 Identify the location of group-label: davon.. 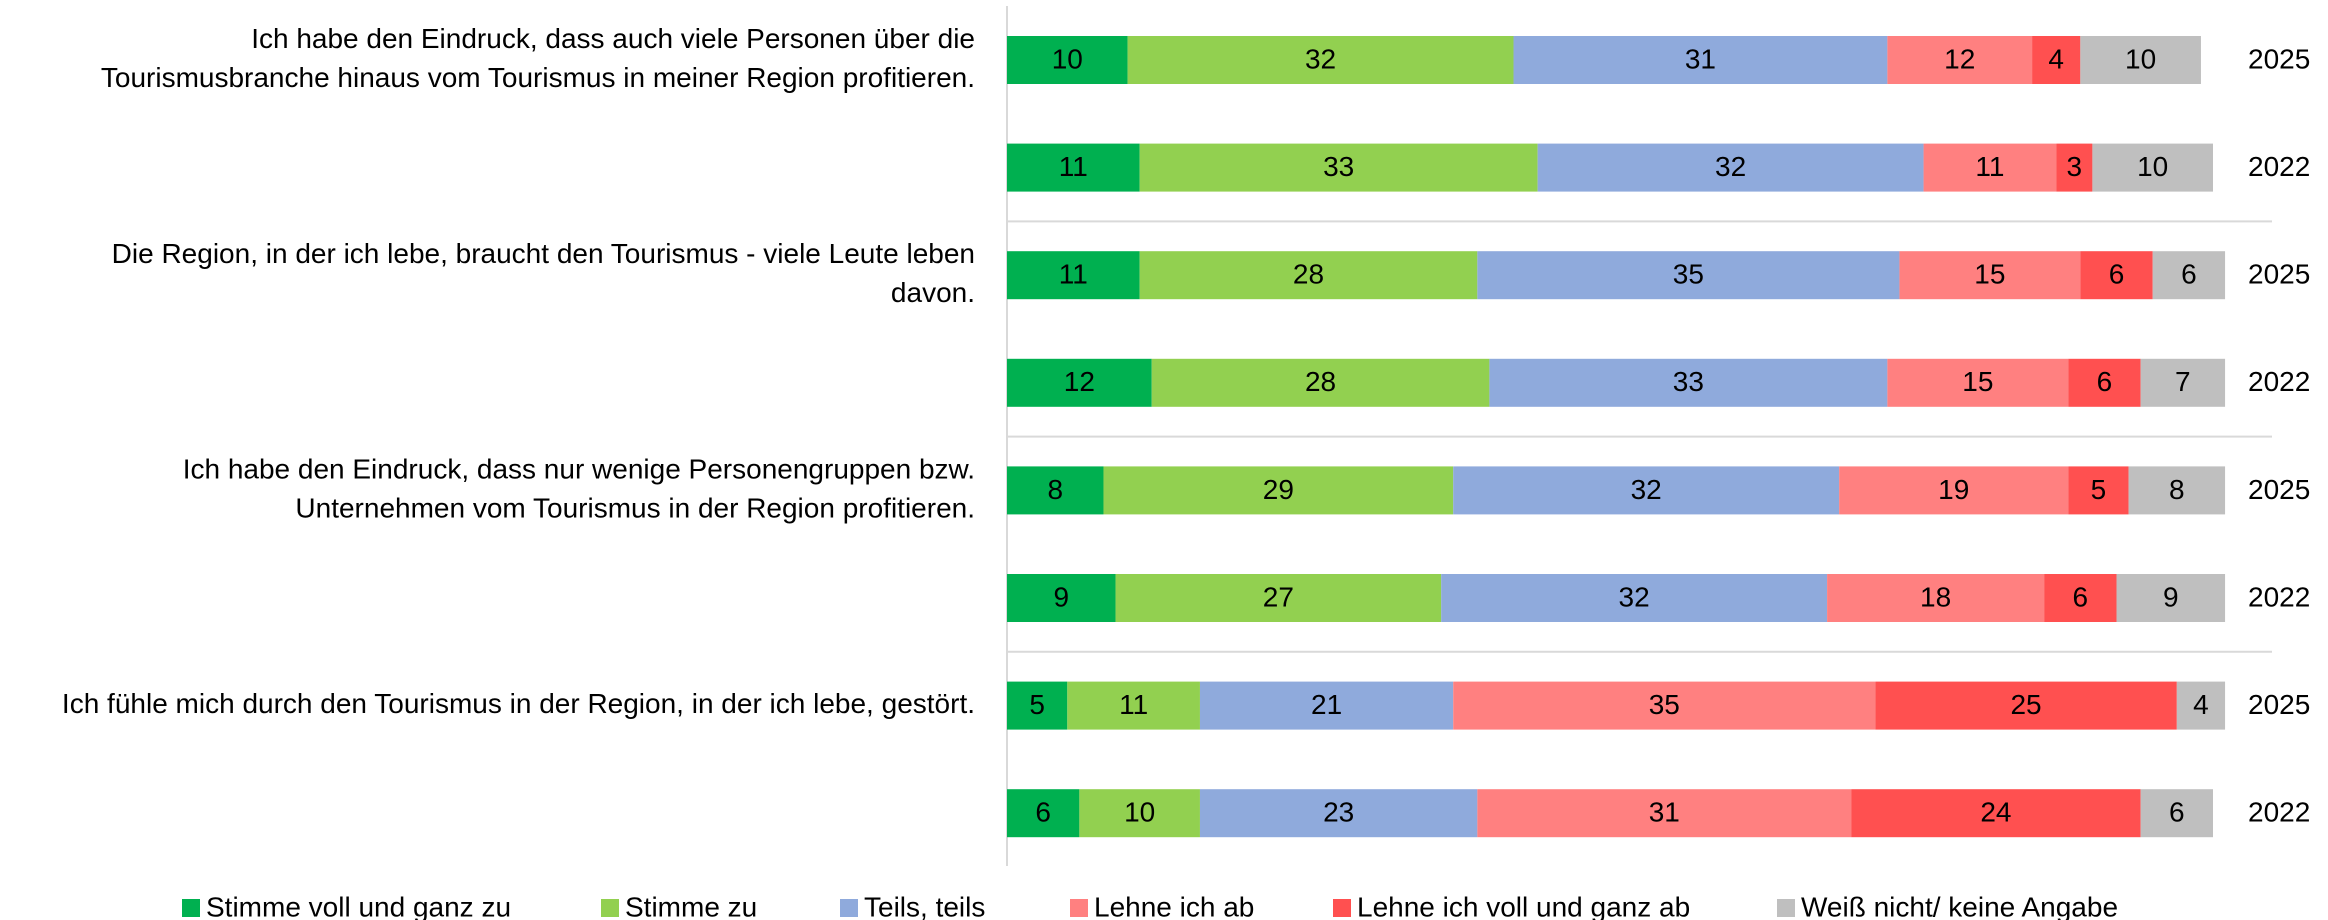
(933, 292).